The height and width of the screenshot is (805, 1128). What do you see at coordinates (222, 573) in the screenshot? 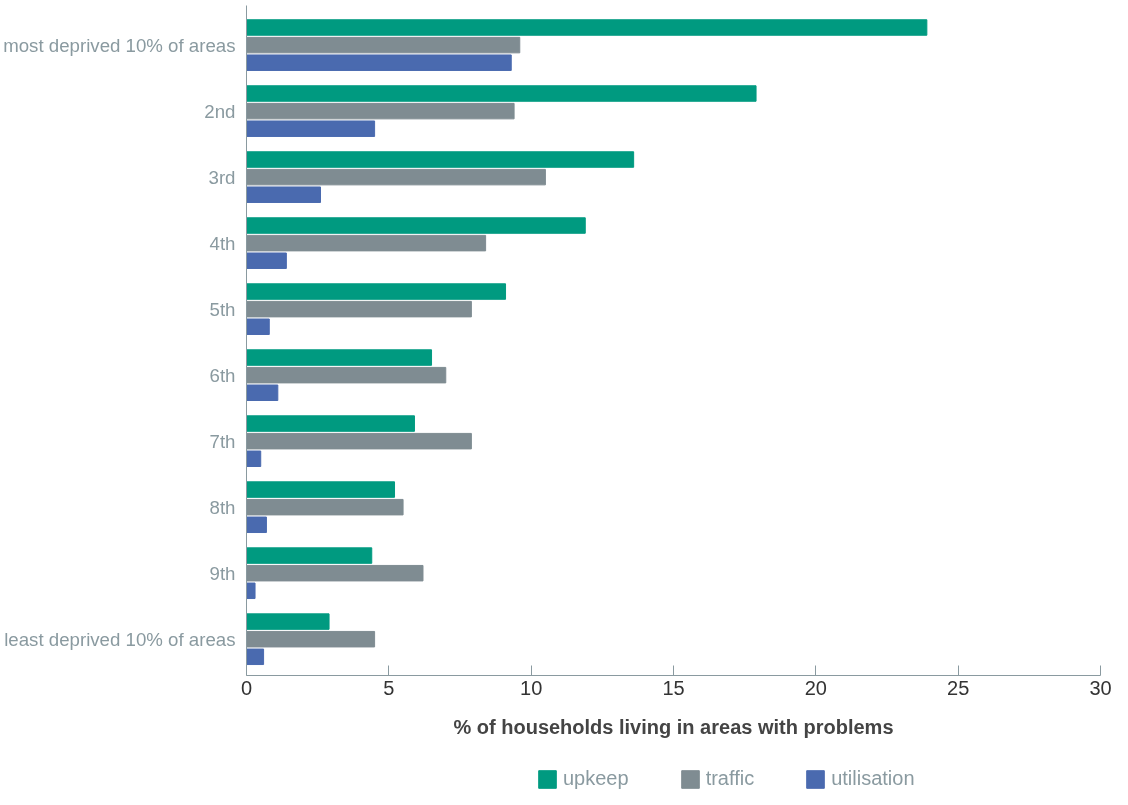
I see `y-tick-label: 9th` at bounding box center [222, 573].